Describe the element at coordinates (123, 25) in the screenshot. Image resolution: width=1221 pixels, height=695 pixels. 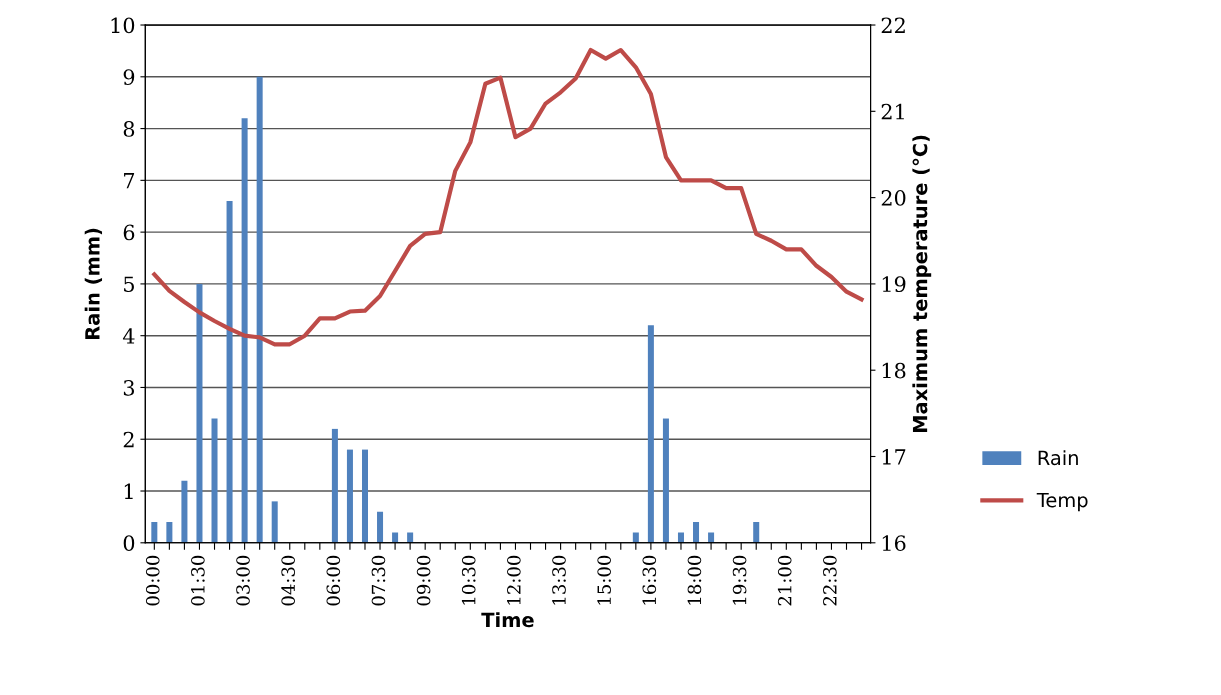
I see `y-tick-label: 10` at that location.